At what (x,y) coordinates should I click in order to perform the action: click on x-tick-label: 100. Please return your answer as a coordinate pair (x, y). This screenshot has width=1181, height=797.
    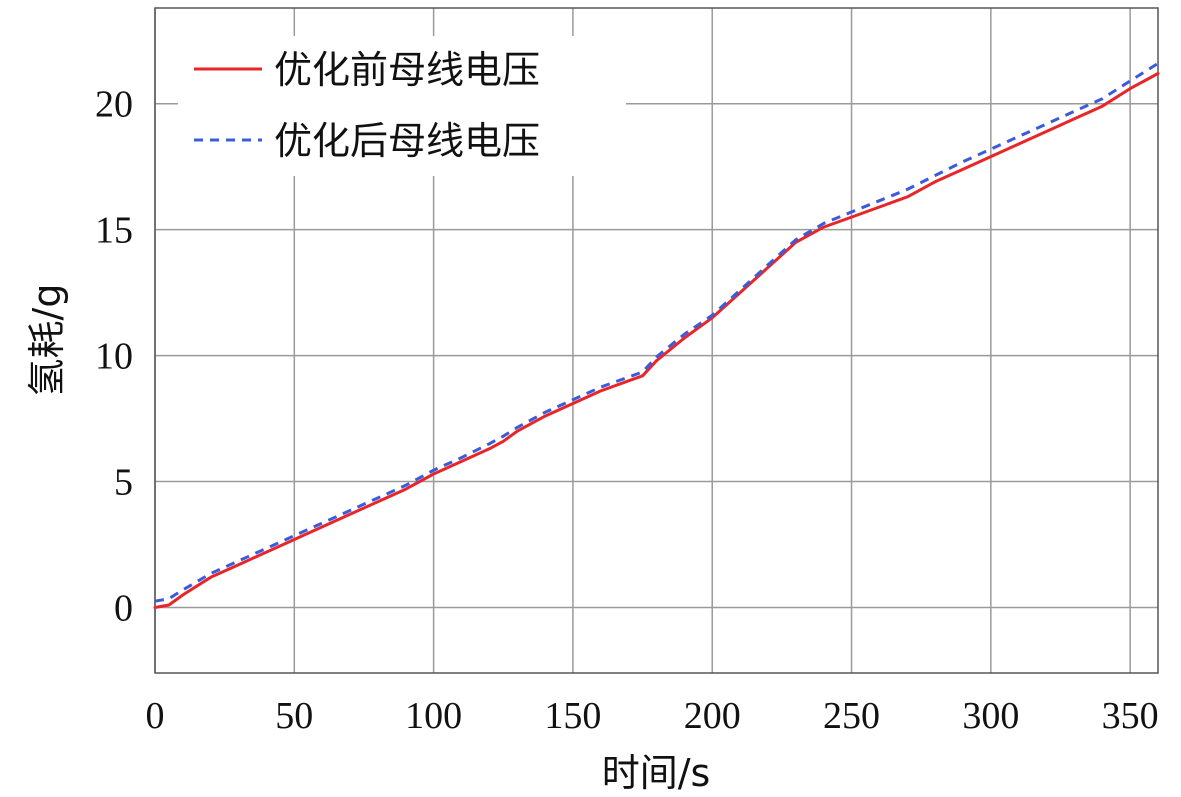
    Looking at the image, I should click on (433, 716).